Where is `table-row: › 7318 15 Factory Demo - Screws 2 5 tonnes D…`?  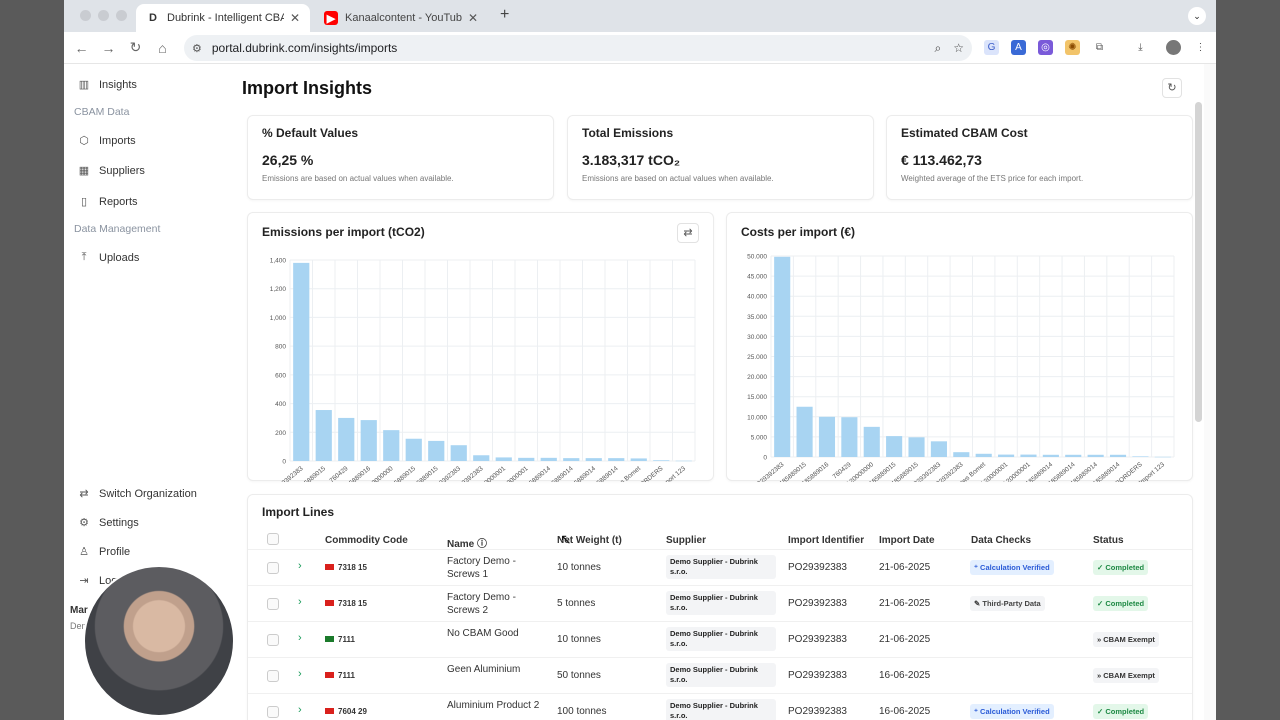
table-row: › 7318 15 Factory Demo - Screws 2 5 tonnes D… is located at coordinates (720, 603).